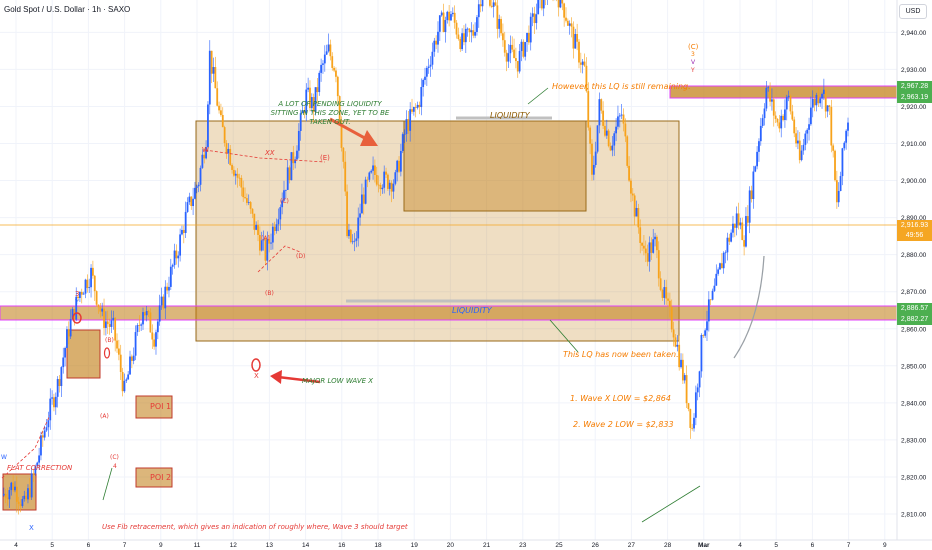  I want to click on poi1-label: POI 1, so click(161, 406).